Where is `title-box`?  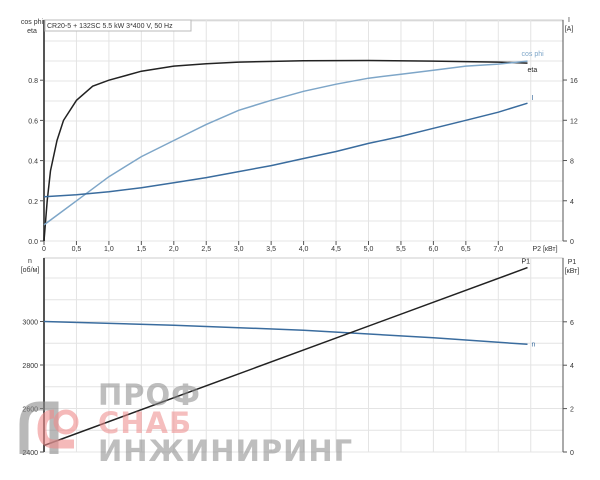 title-box is located at coordinates (118, 25).